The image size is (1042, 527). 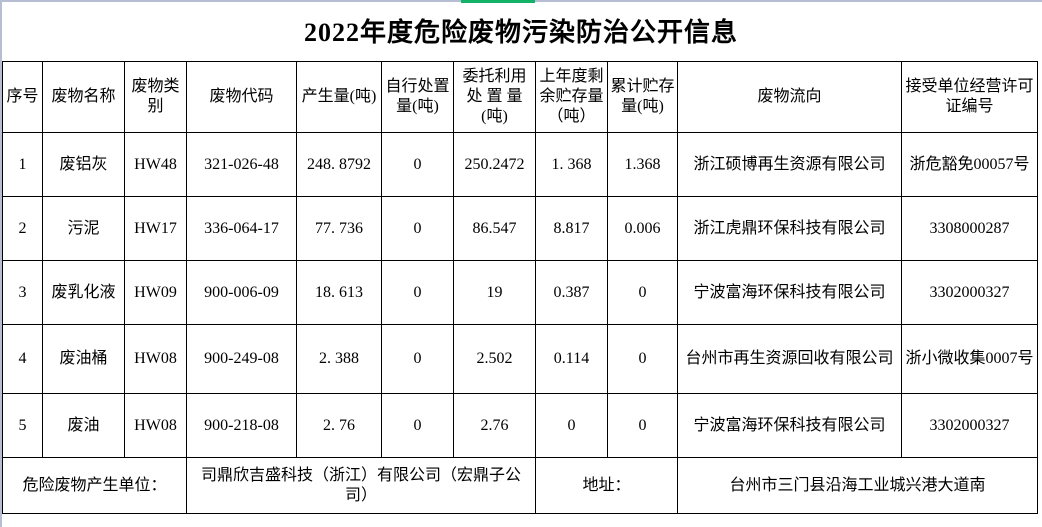 What do you see at coordinates (857, 485) in the screenshot?
I see `address-value: 台州市三门县沿海工业城兴港大道南` at bounding box center [857, 485].